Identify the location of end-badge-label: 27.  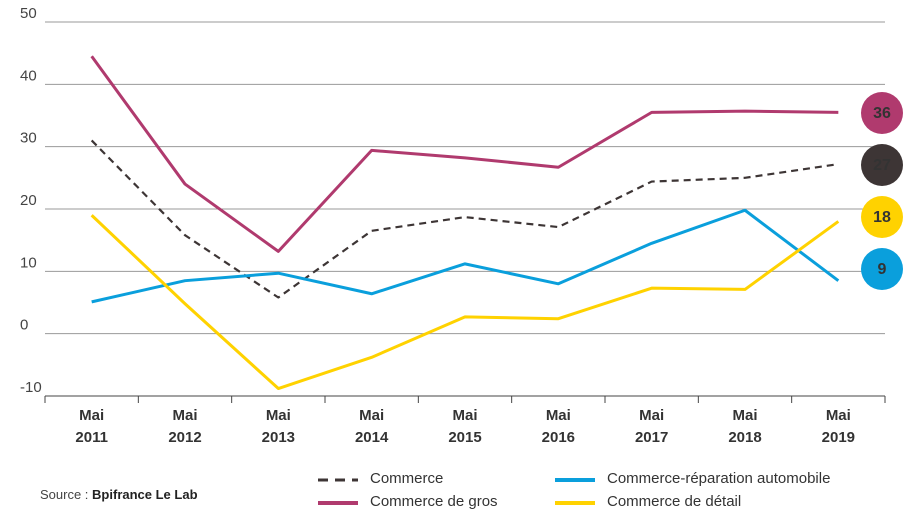
(882, 165).